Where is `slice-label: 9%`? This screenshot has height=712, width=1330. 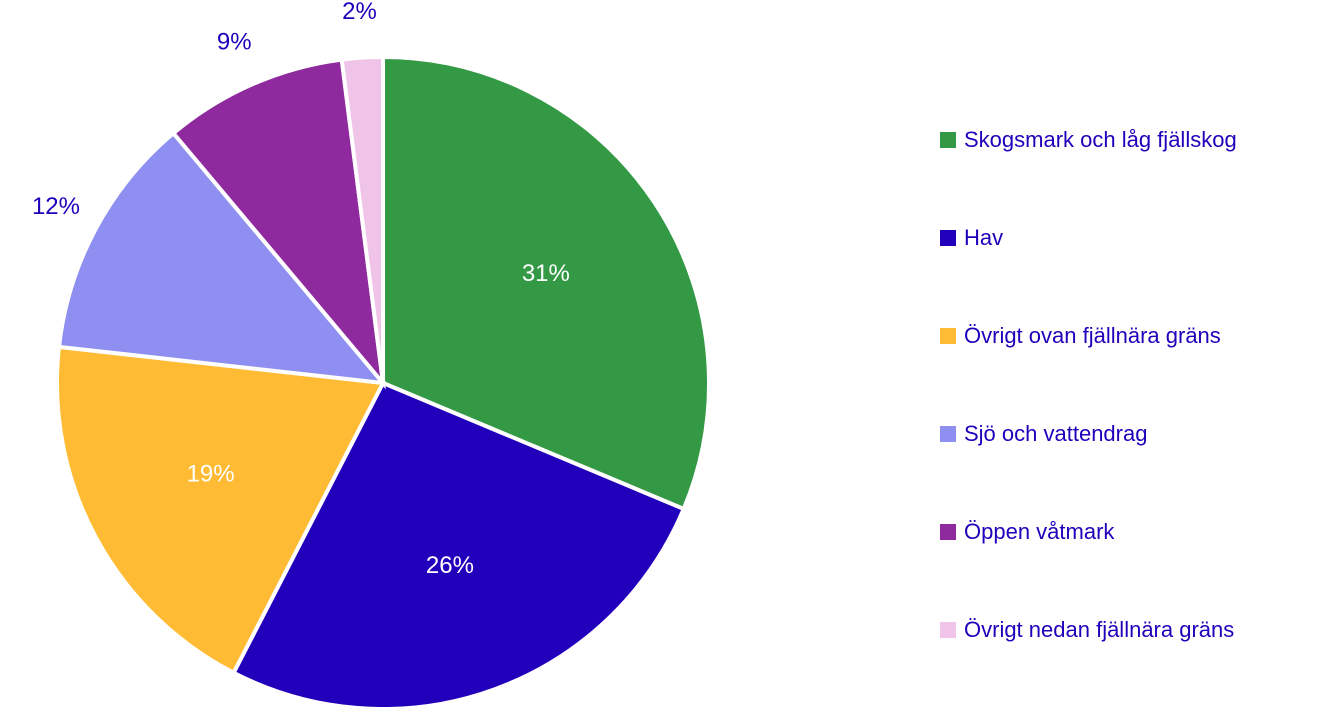 slice-label: 9% is located at coordinates (234, 41).